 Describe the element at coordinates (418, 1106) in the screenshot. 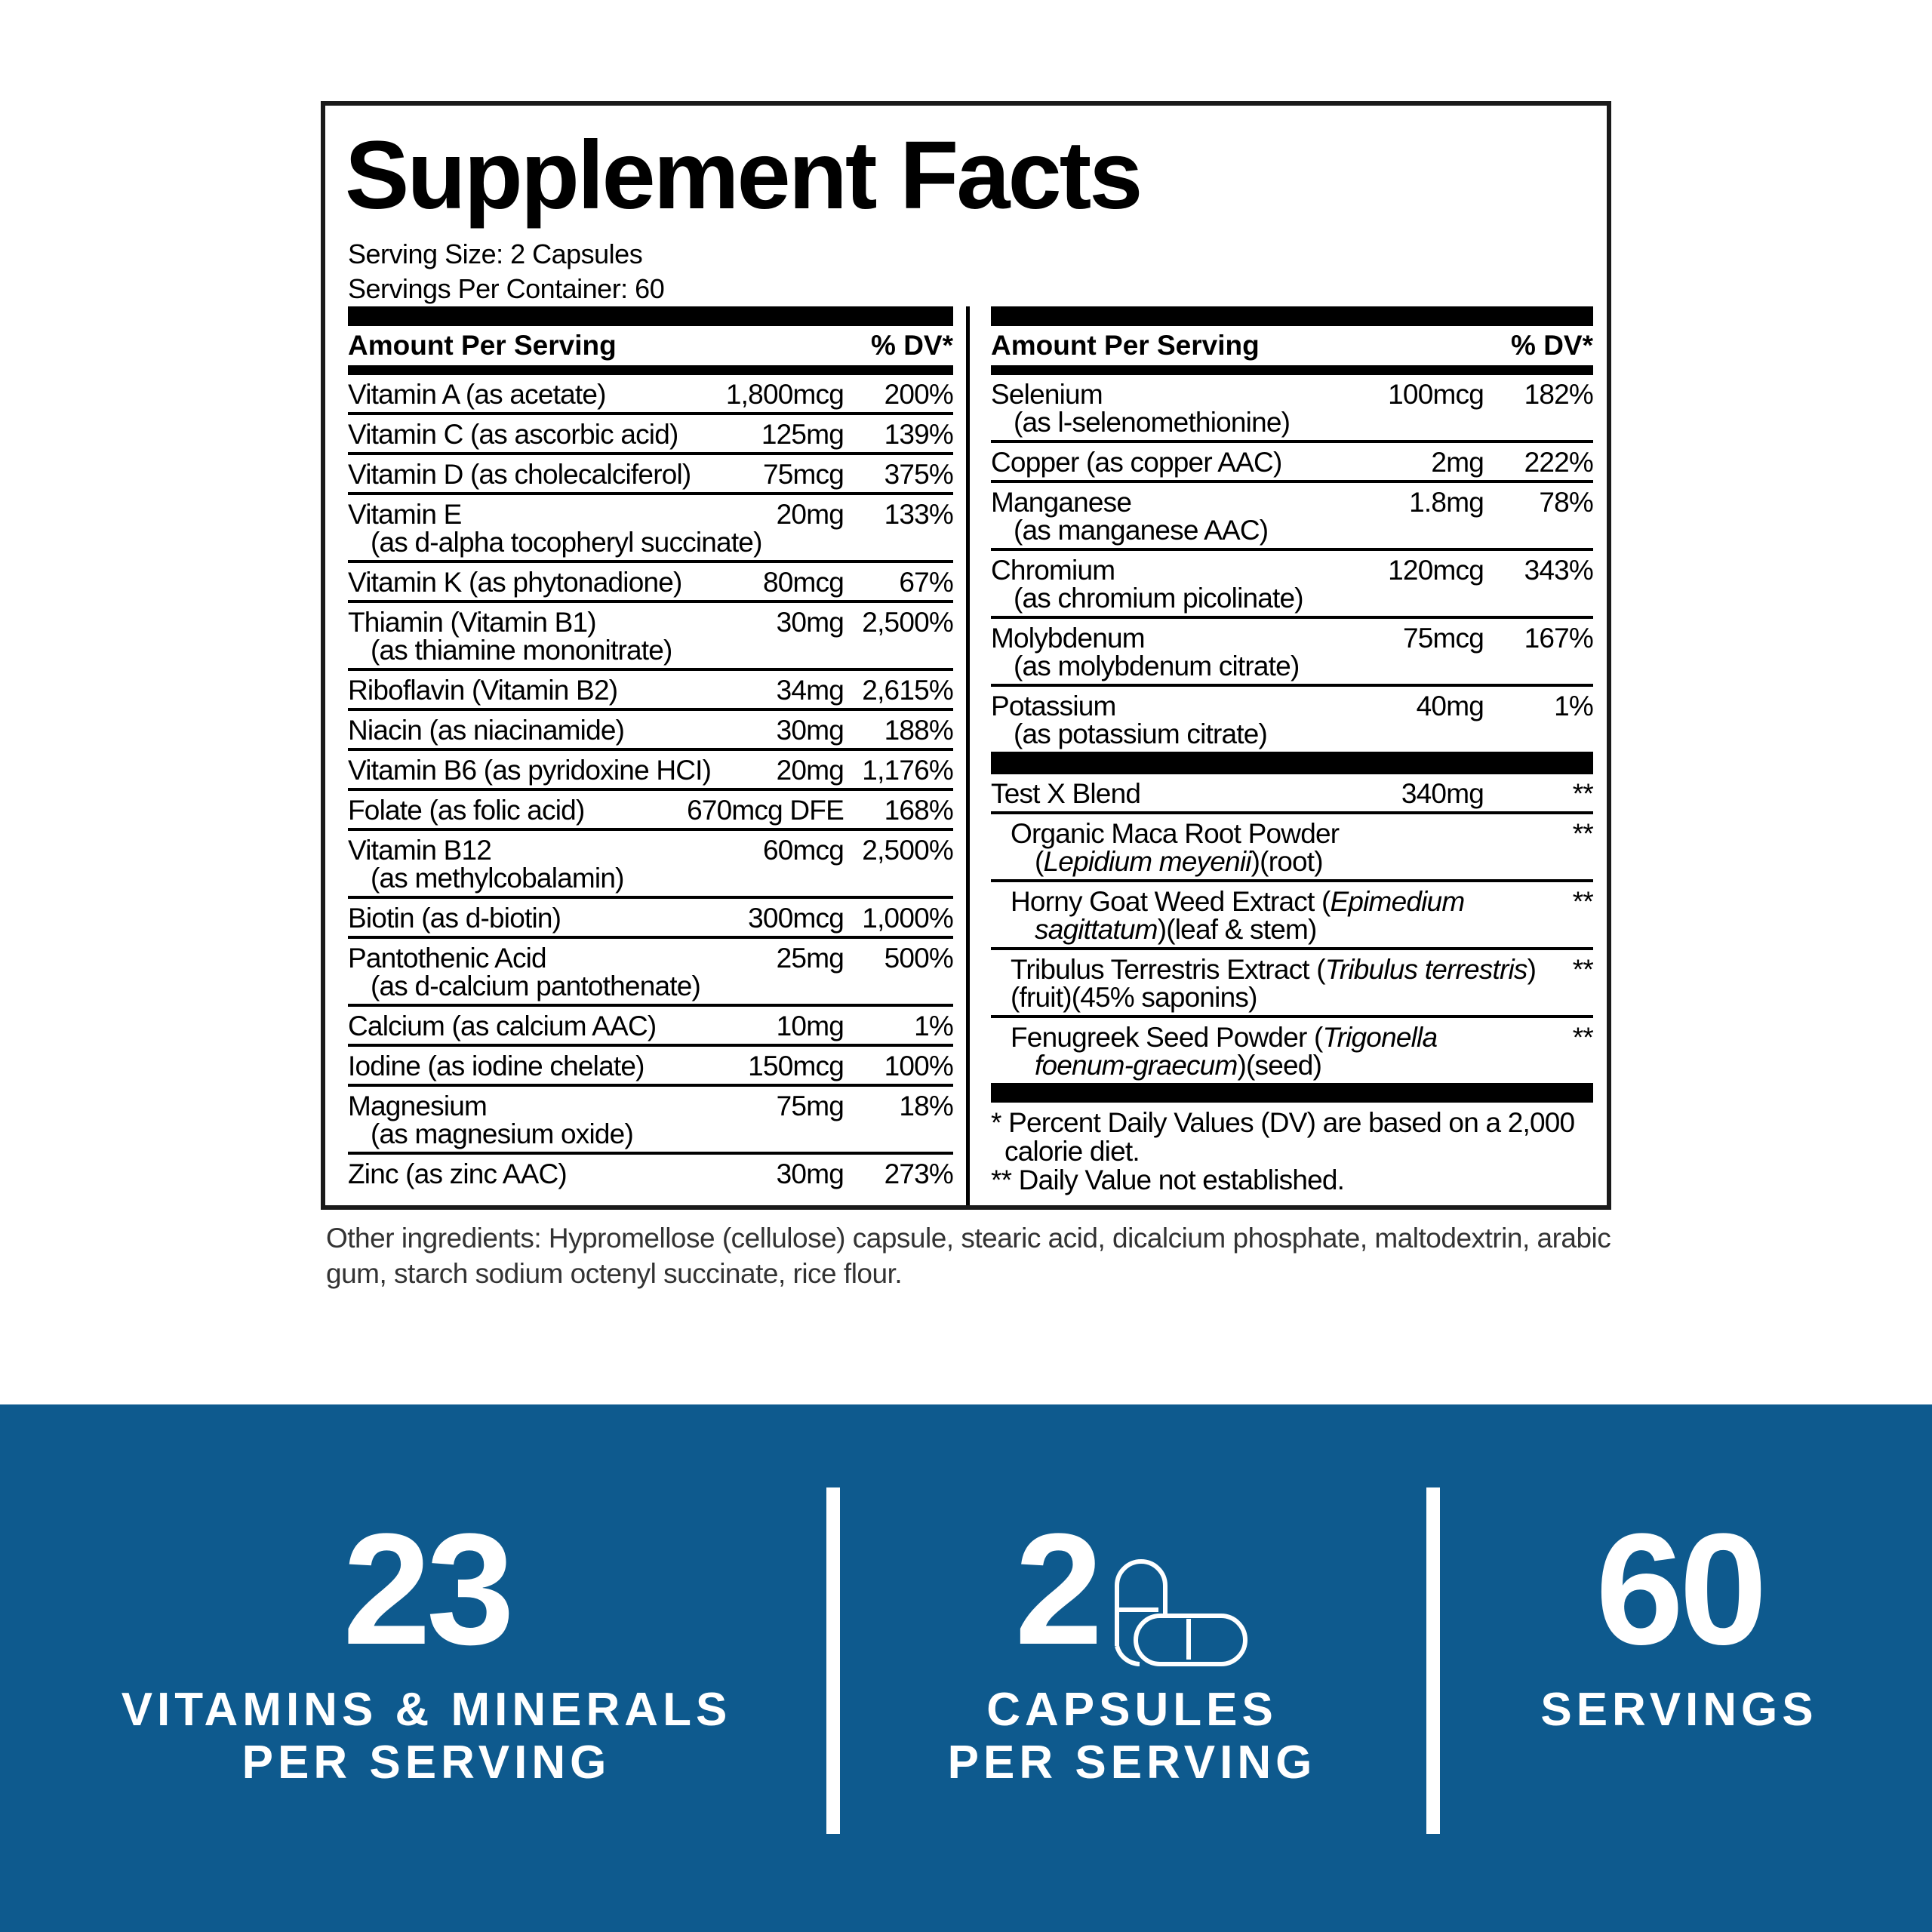

I see `nutrient-name: Magnesium` at that location.